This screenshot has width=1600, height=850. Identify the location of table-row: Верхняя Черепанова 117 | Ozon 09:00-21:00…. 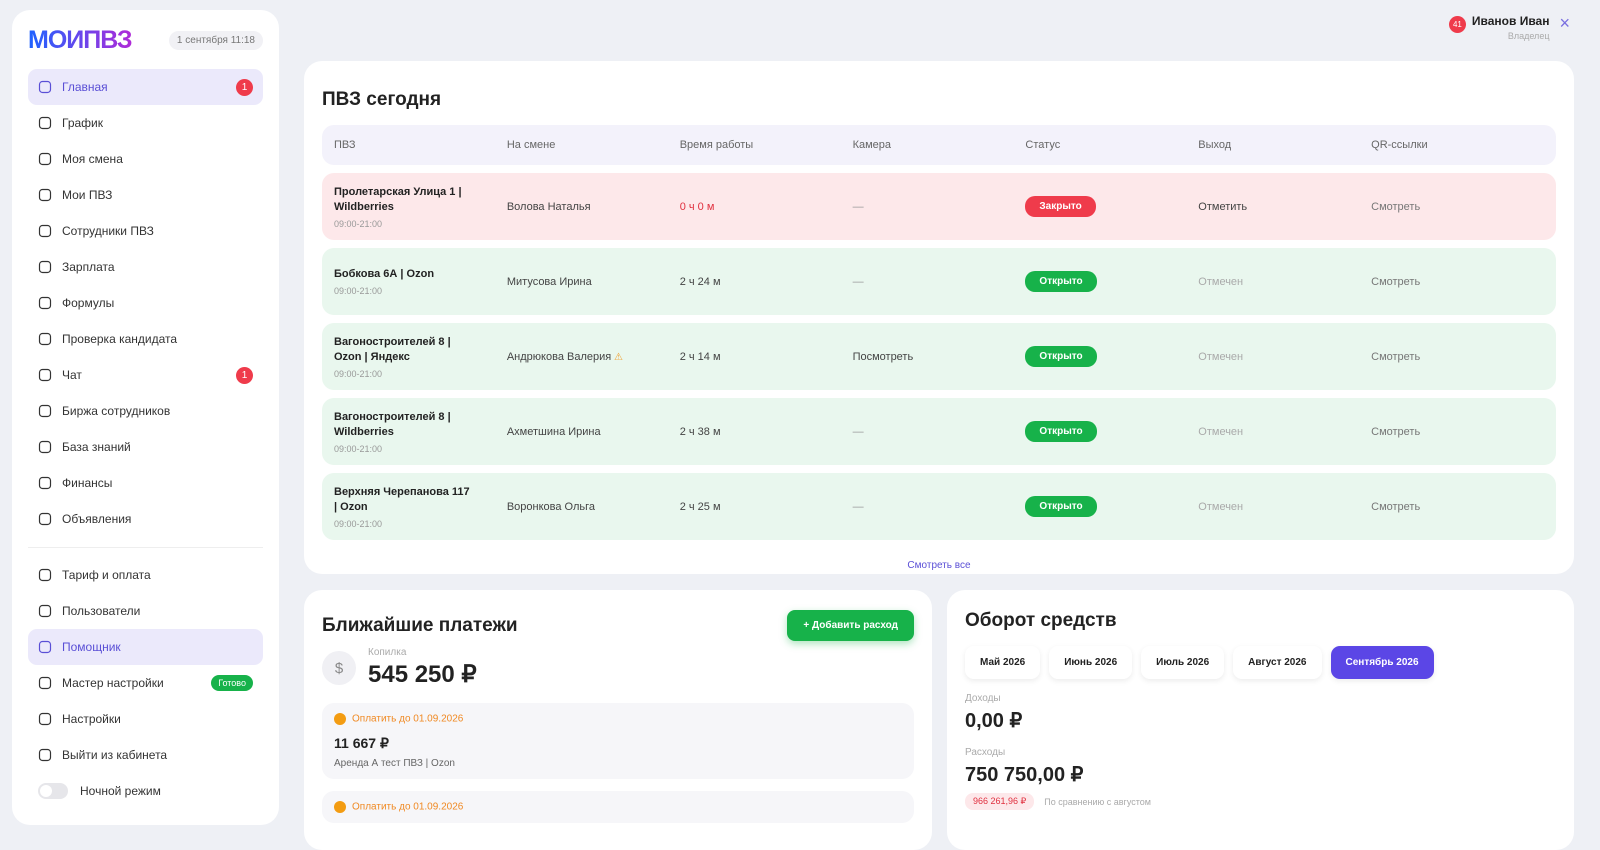
(939, 506).